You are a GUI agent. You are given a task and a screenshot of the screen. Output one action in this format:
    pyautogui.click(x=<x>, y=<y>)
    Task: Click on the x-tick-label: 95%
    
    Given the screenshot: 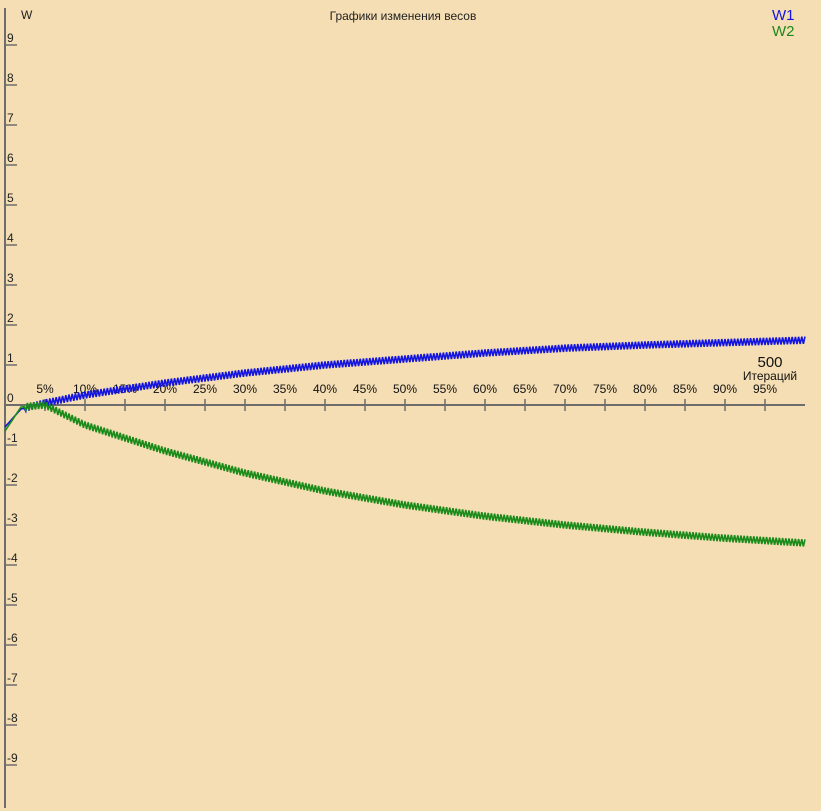 What is the action you would take?
    pyautogui.click(x=765, y=389)
    